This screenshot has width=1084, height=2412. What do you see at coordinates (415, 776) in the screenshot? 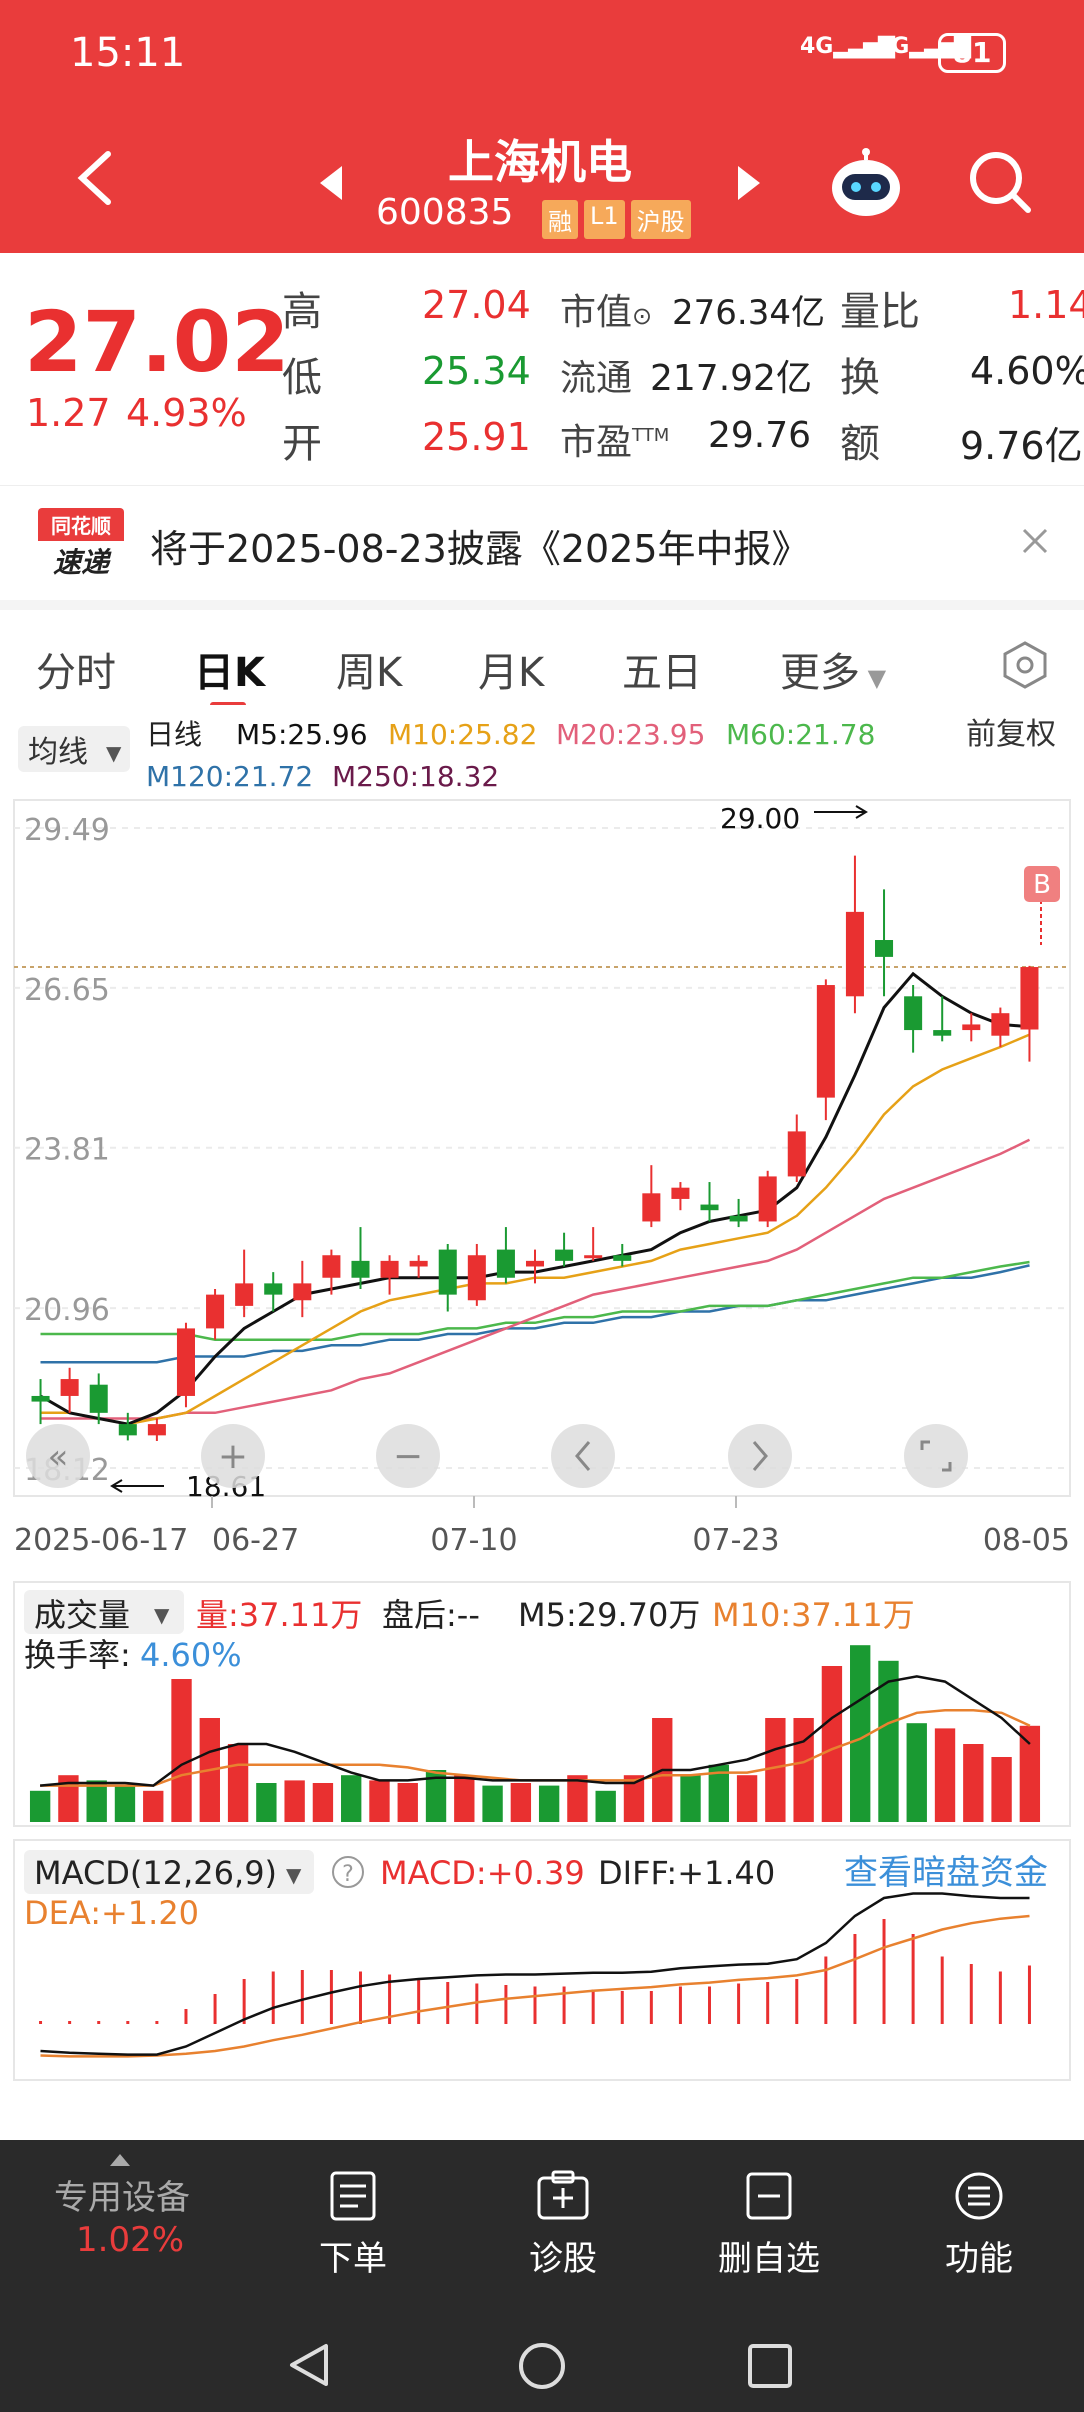
I see `ma250-label: M250:18.32` at bounding box center [415, 776].